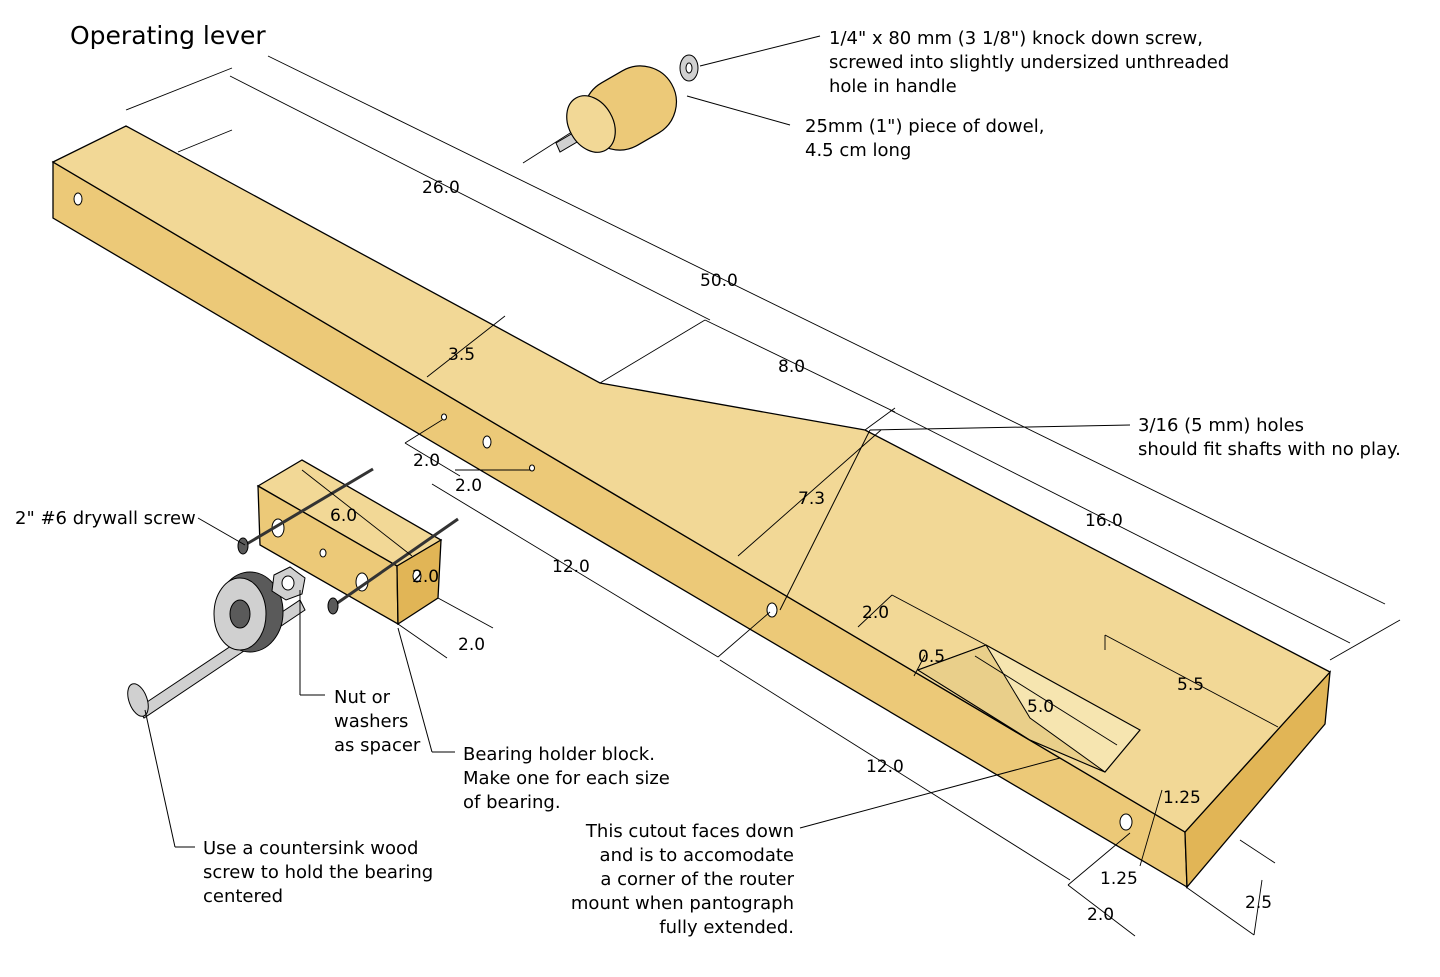 The height and width of the screenshot is (977, 1440). Describe the element at coordinates (1190, 685) in the screenshot. I see `dim-5-5: 5.5` at that location.